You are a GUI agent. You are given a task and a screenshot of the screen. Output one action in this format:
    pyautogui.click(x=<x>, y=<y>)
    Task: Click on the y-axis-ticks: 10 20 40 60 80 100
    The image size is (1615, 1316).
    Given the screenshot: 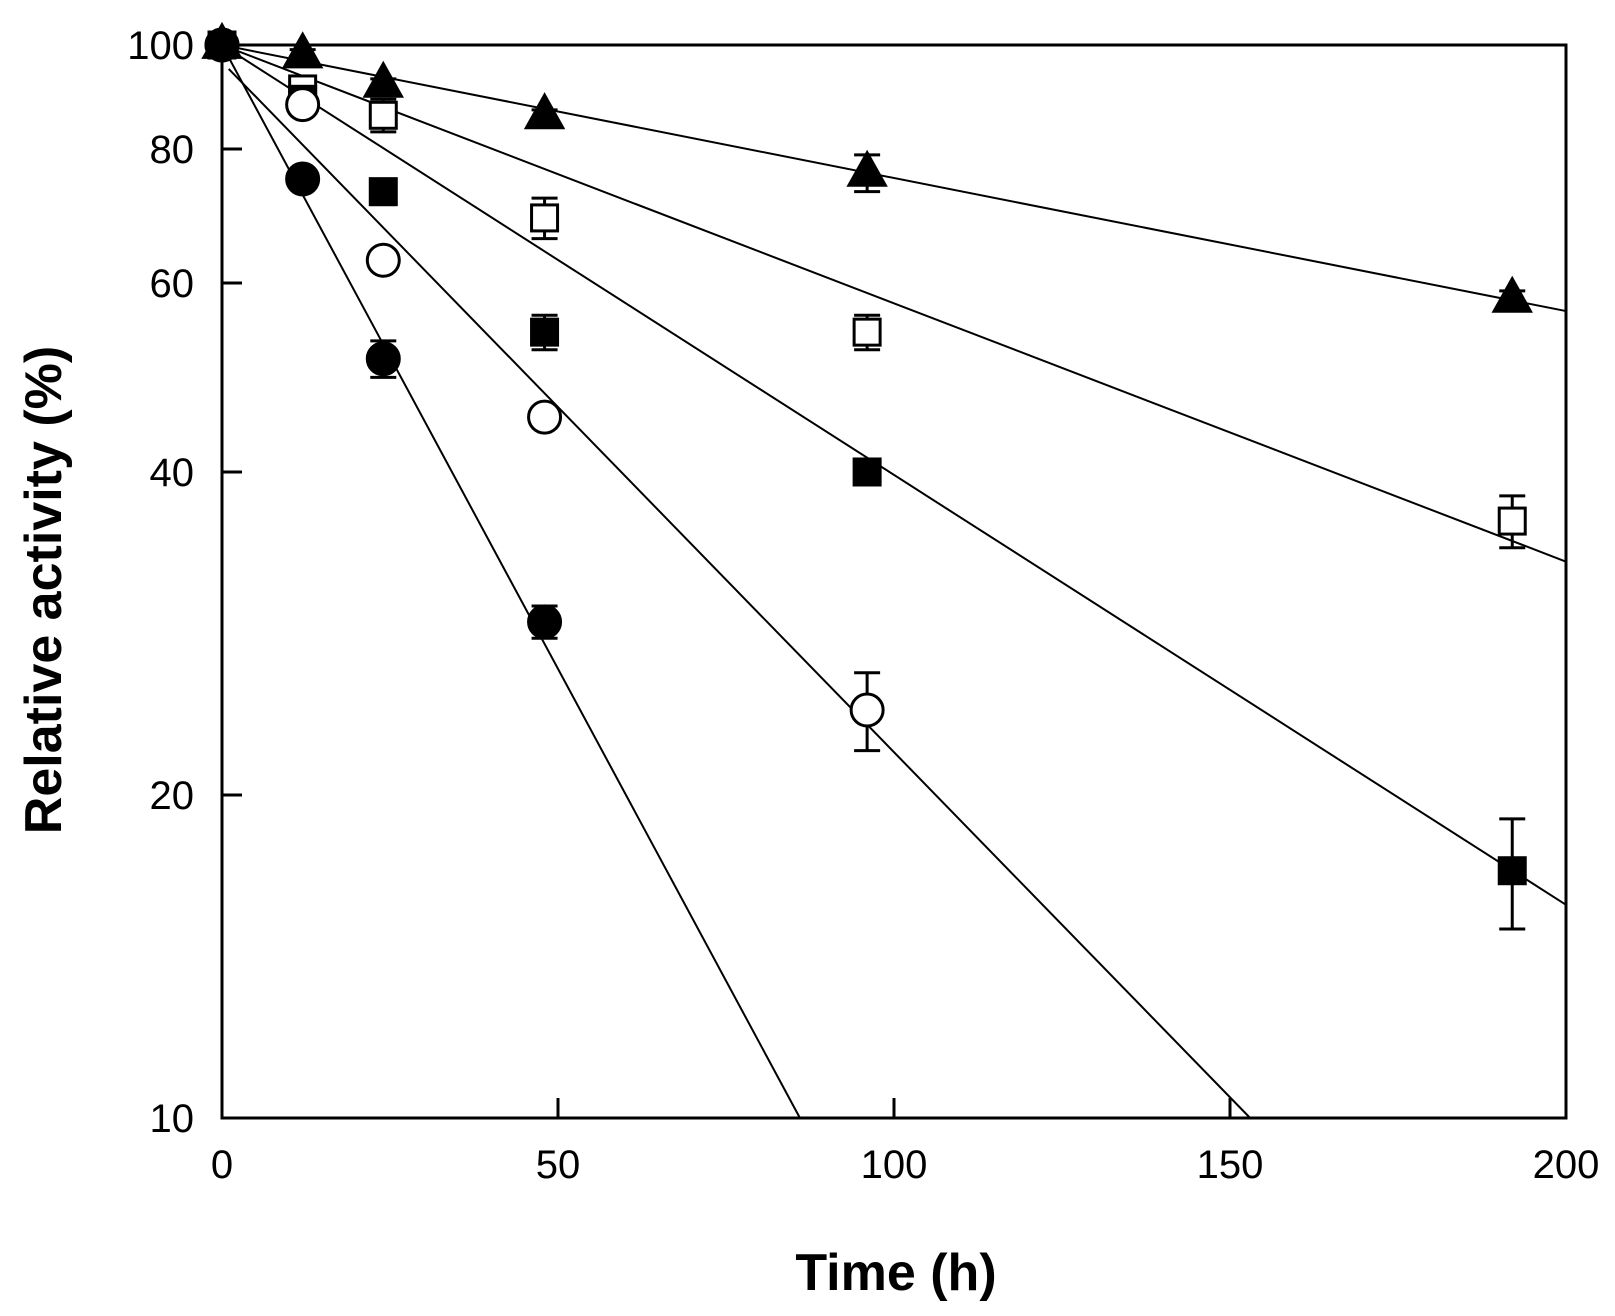 What is the action you would take?
    pyautogui.click(x=184, y=582)
    